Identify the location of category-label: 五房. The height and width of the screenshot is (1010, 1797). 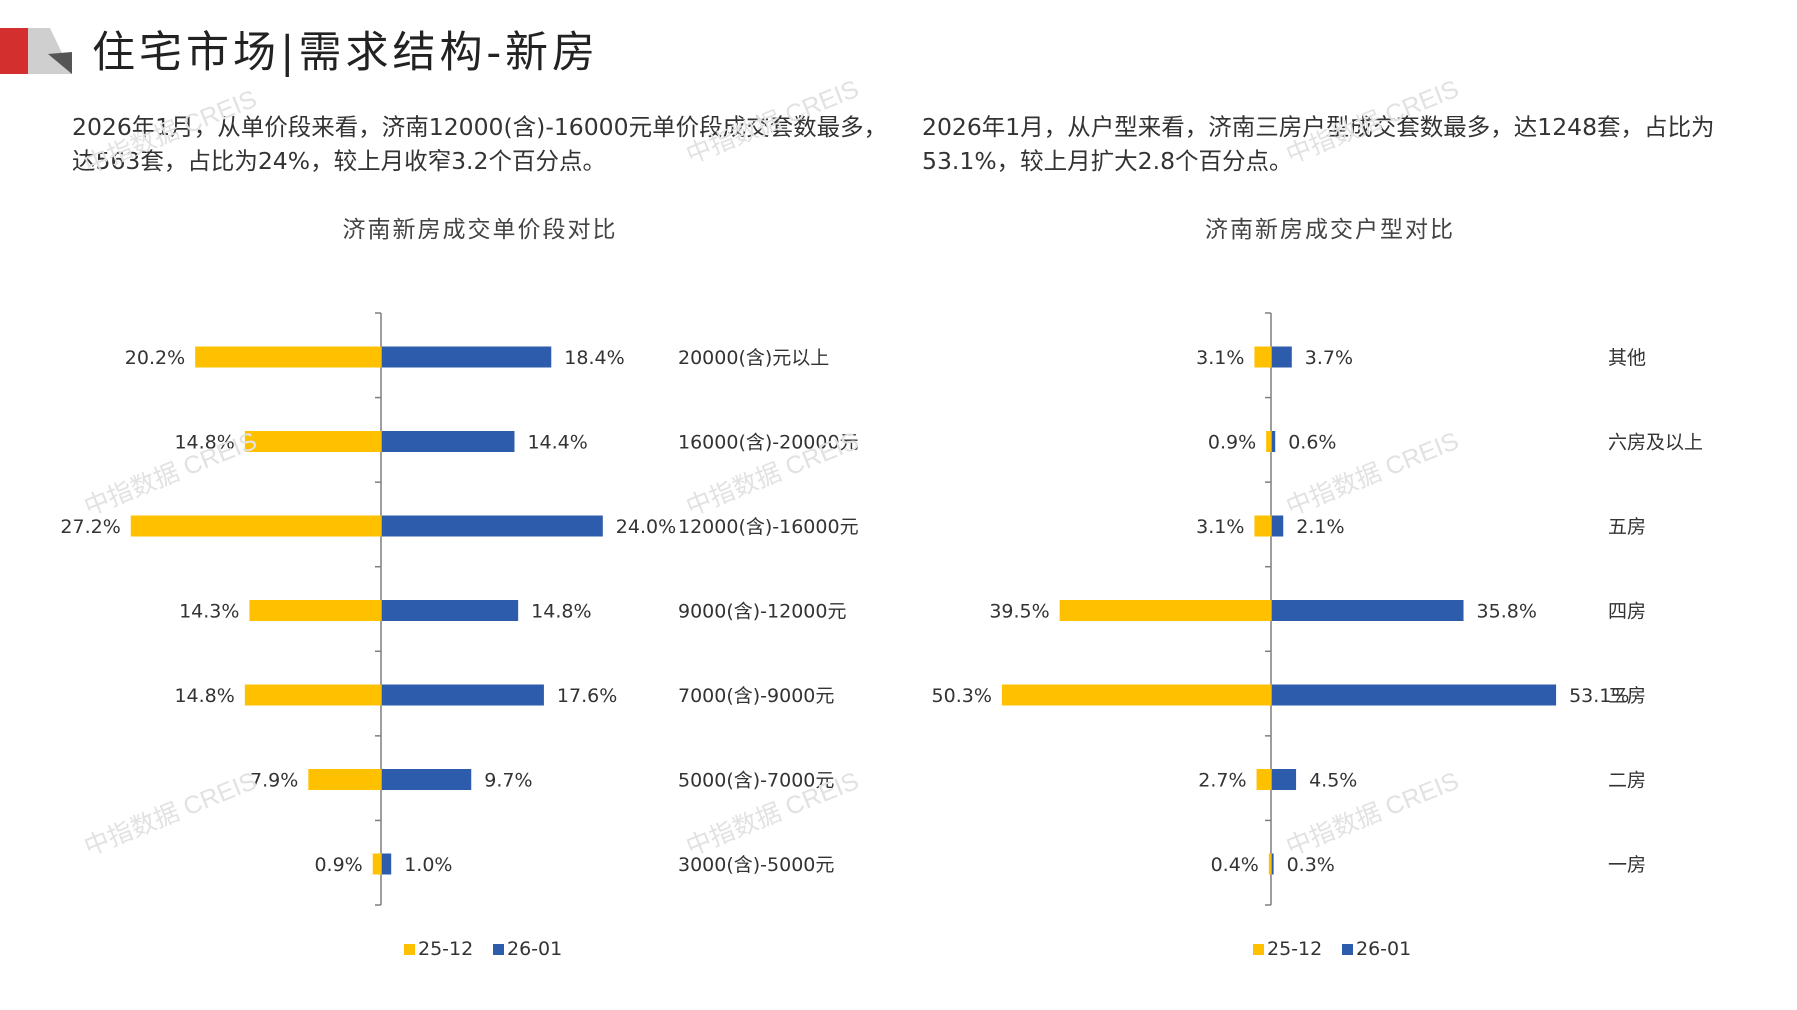
(1627, 527).